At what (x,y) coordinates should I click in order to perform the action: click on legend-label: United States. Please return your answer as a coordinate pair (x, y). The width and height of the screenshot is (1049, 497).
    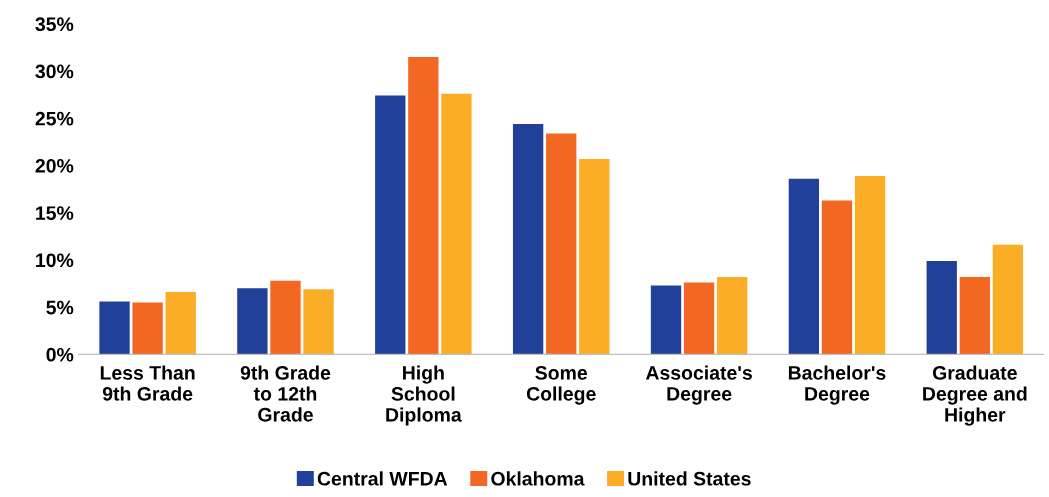
    Looking at the image, I should click on (689, 478).